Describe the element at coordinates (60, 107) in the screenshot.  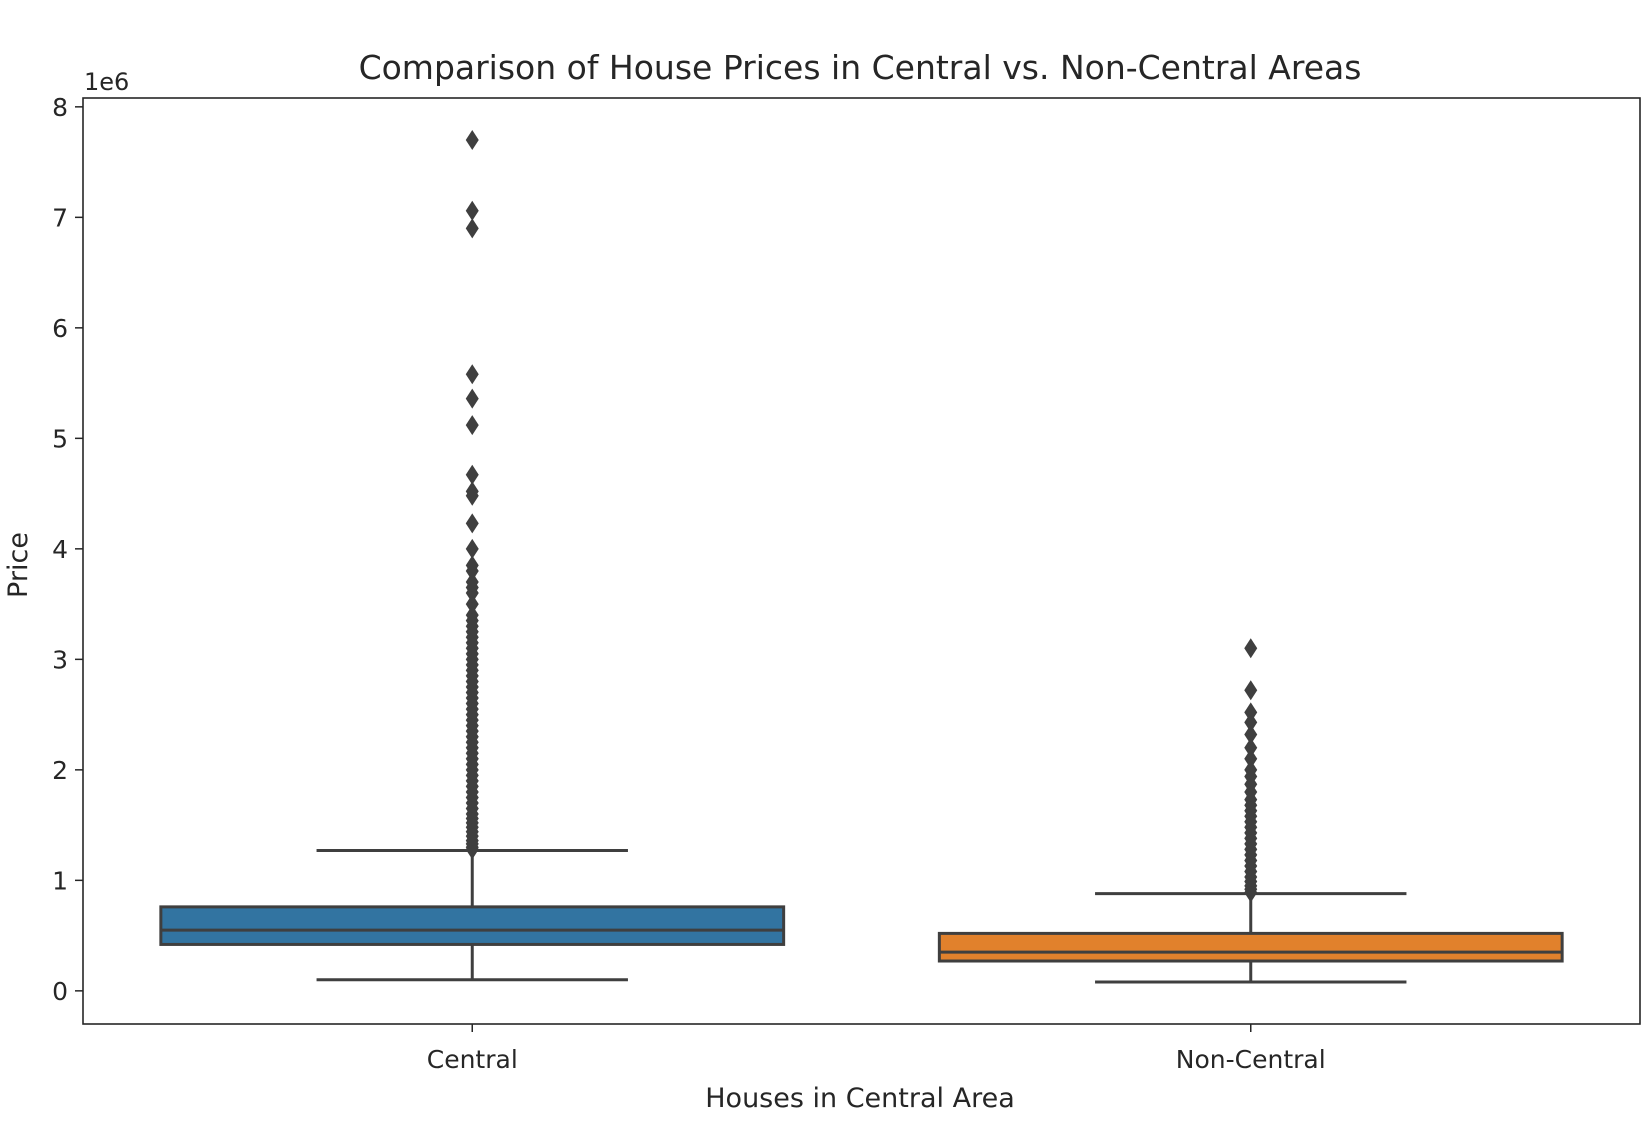
I see `y-tick-label-8: 8` at that location.